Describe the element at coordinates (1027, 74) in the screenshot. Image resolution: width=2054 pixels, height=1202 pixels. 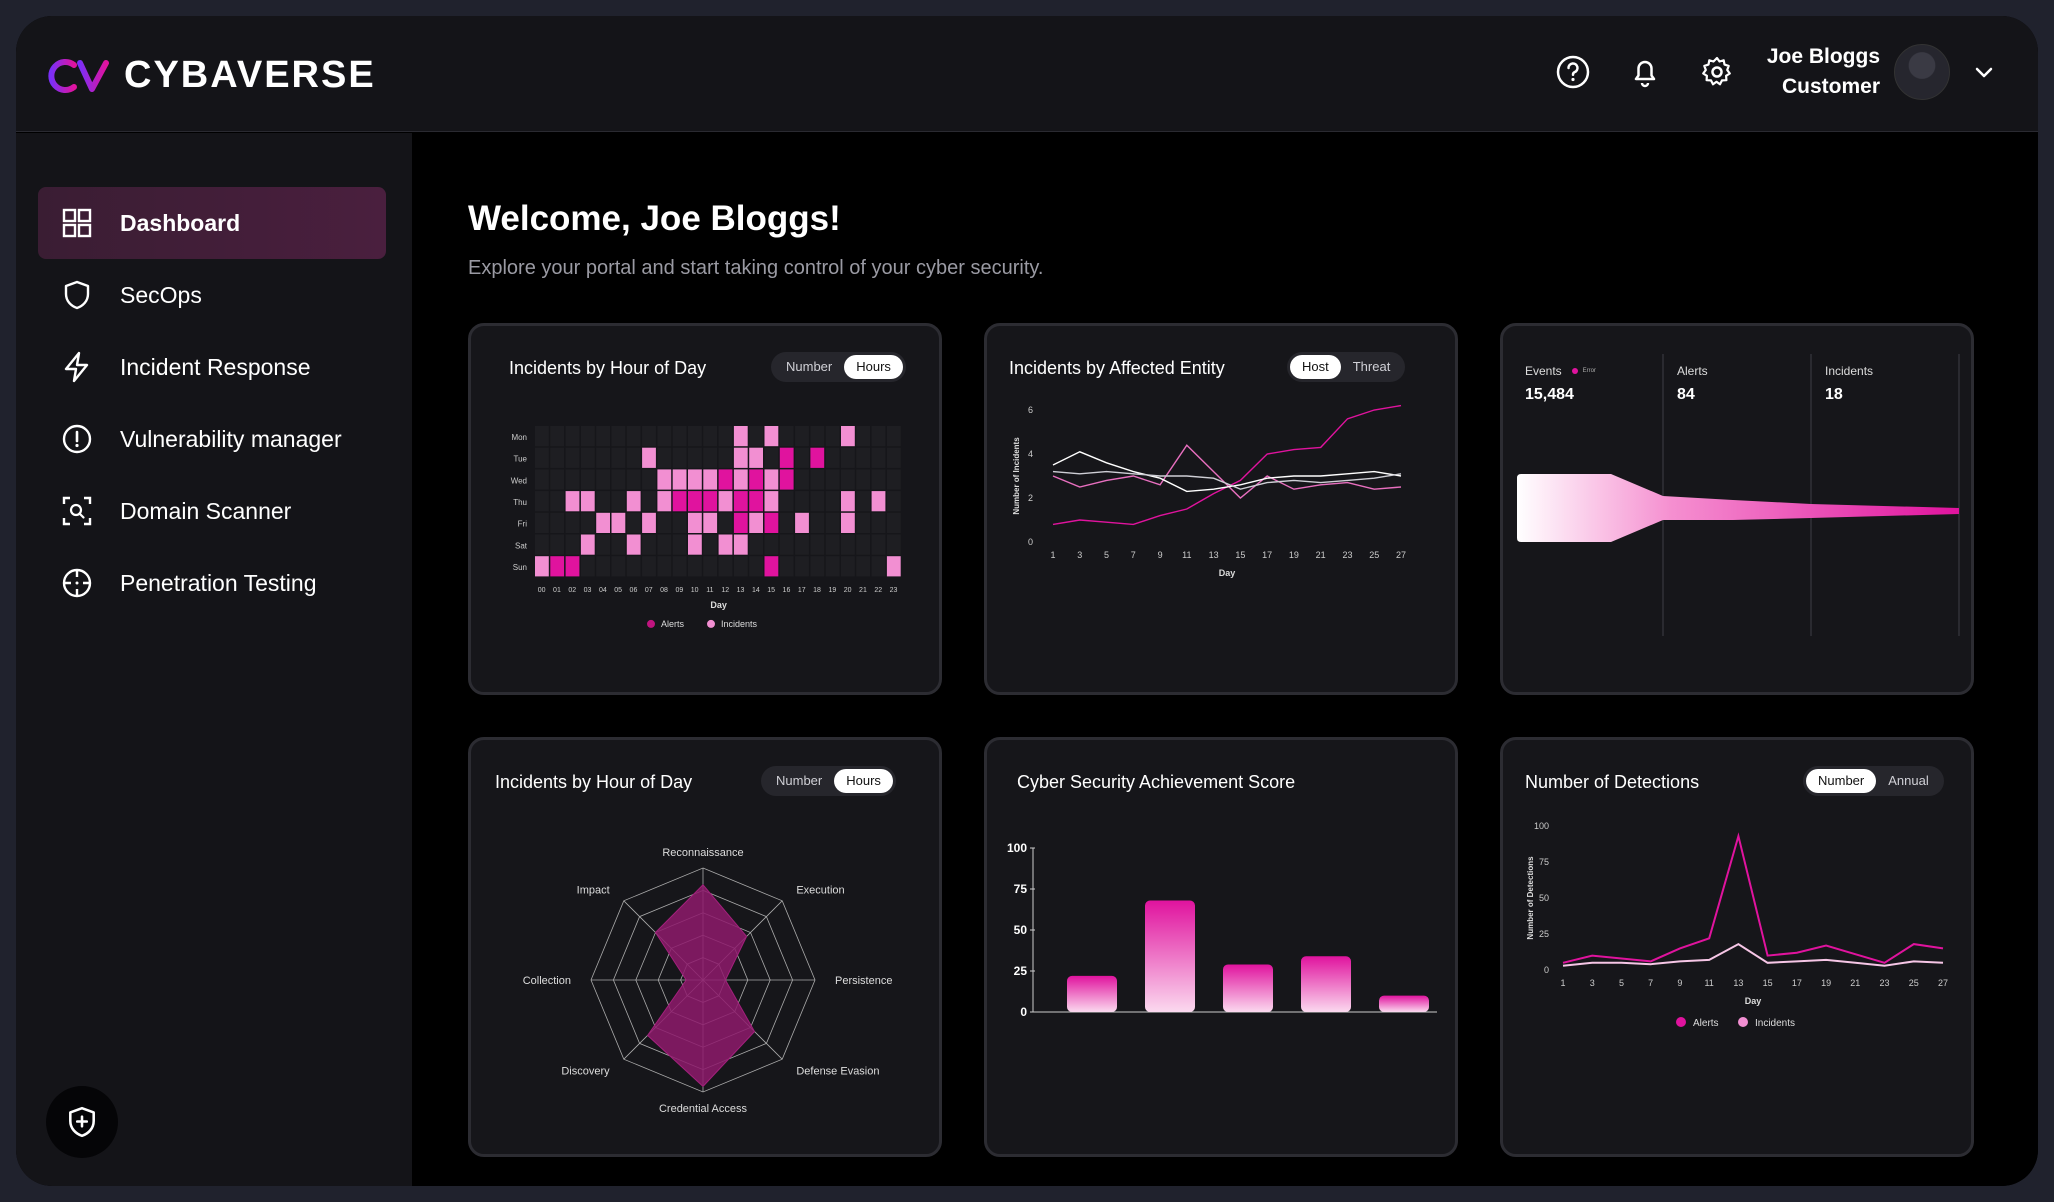
I see `top-bar: CYBAVERSE Joe Bloggs Customer` at that location.